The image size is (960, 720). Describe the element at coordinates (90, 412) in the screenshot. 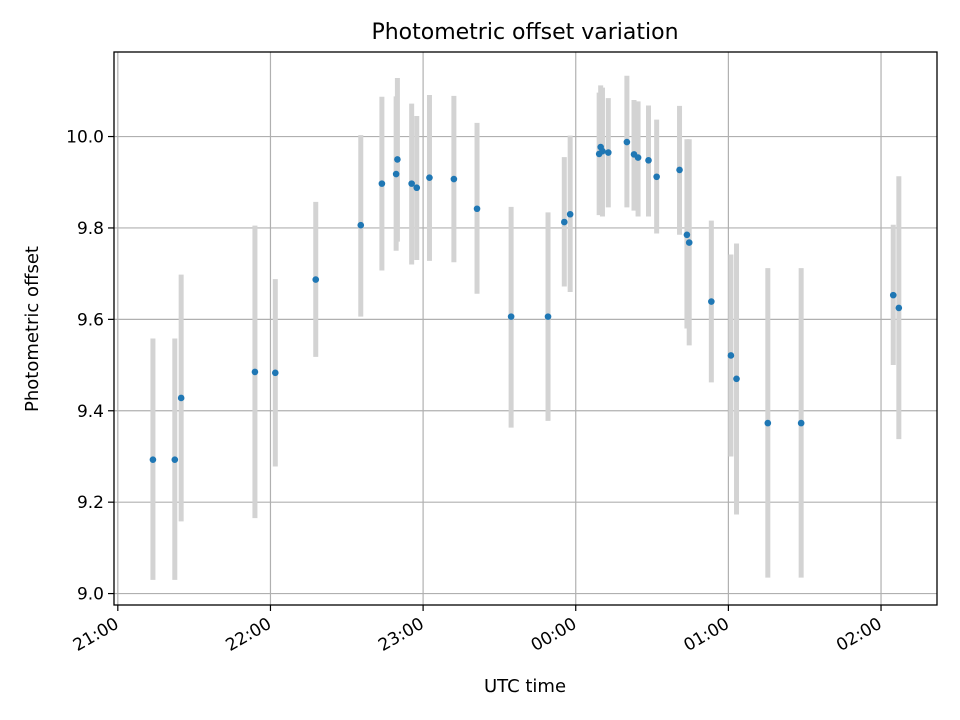

I see `y-tick-label: 9.4` at that location.